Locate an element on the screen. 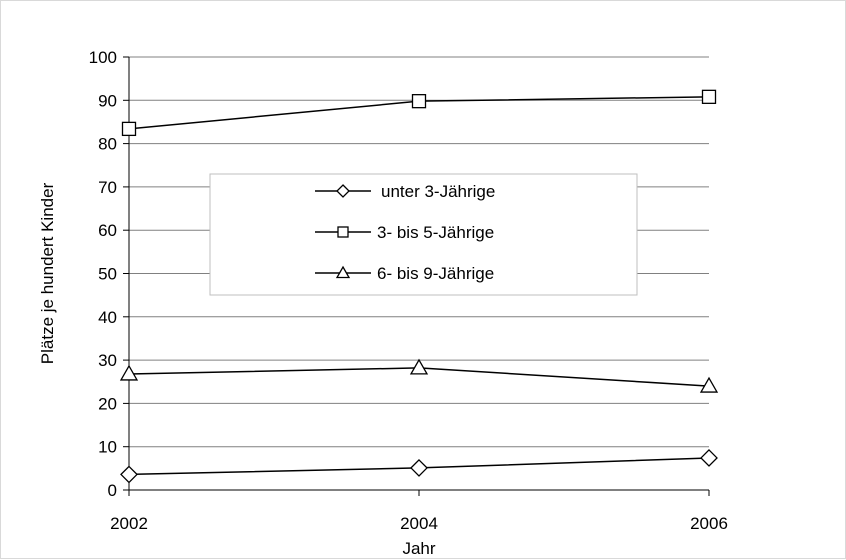 This screenshot has height=560, width=846. series-diamond is located at coordinates (419, 466).